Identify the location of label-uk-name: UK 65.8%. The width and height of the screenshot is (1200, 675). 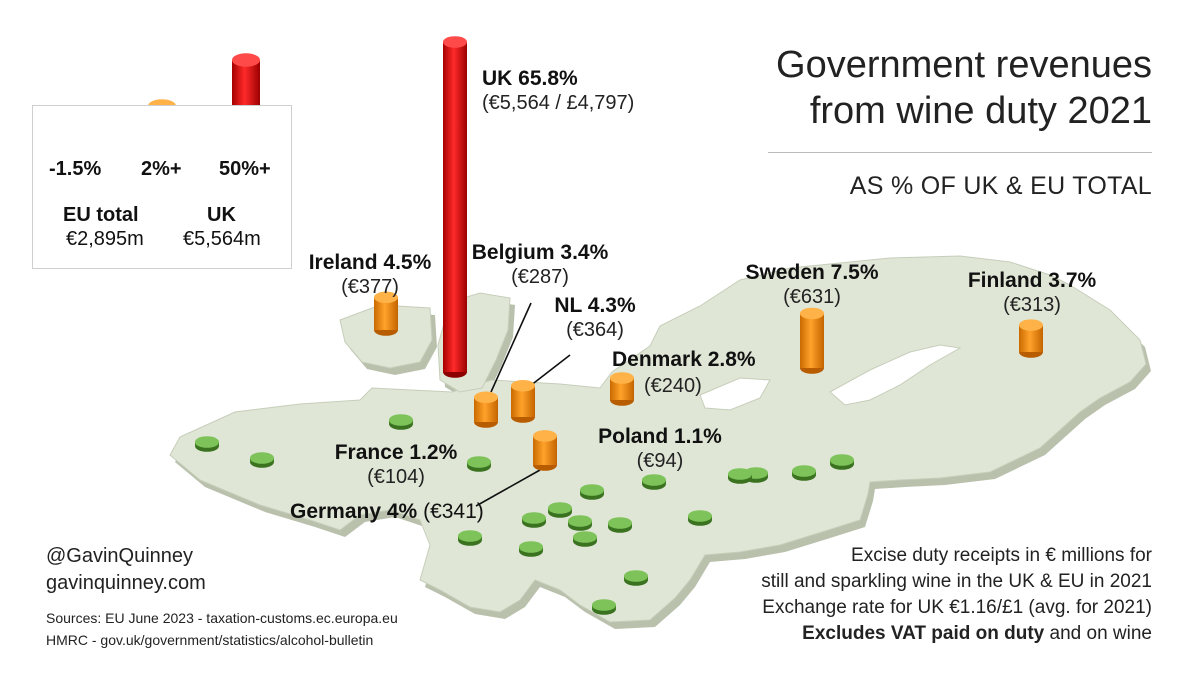
(530, 78).